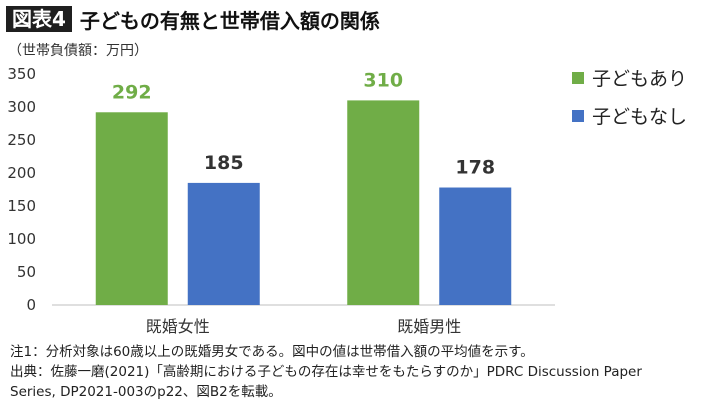 The height and width of the screenshot is (412, 710). Describe the element at coordinates (21, 107) in the screenshot. I see `y-tick-label: 300` at that location.